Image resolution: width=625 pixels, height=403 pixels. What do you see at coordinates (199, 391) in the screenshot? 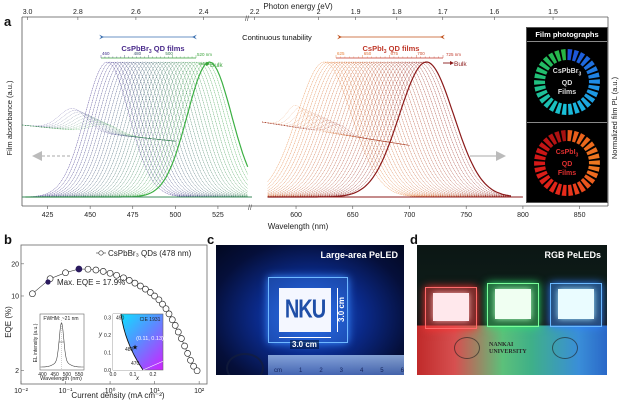
I see `x-tick-label: 10²` at bounding box center [199, 391].